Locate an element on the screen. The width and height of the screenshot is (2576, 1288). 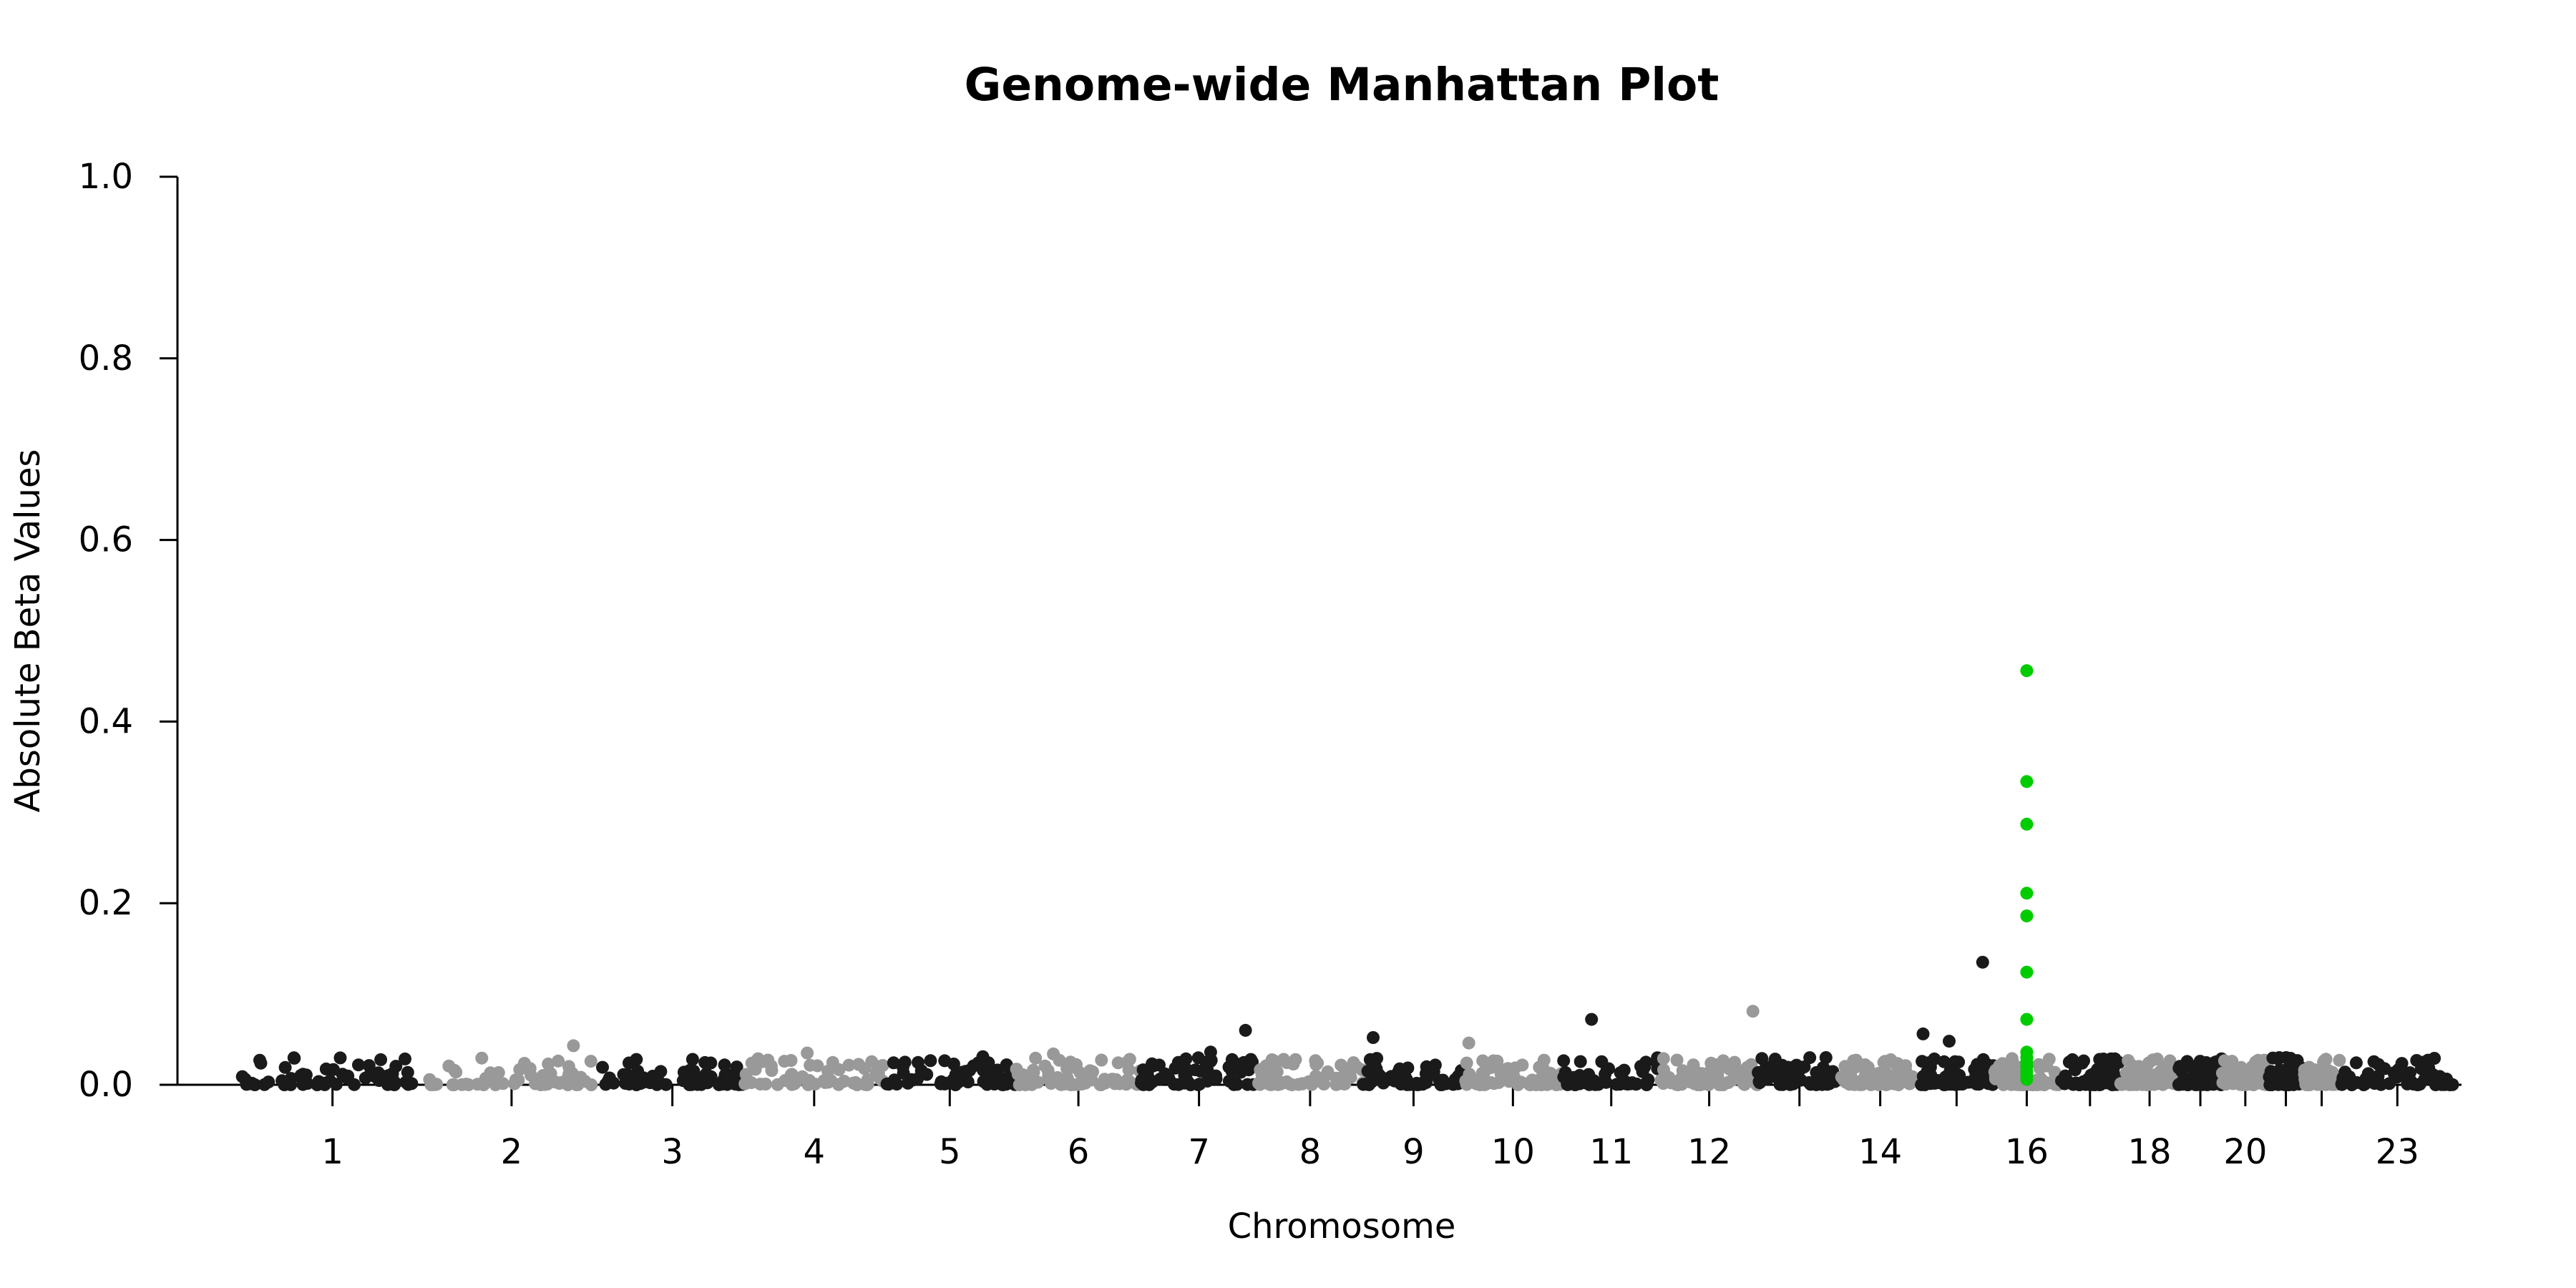
x-tick-label: 10 is located at coordinates (1513, 1152).